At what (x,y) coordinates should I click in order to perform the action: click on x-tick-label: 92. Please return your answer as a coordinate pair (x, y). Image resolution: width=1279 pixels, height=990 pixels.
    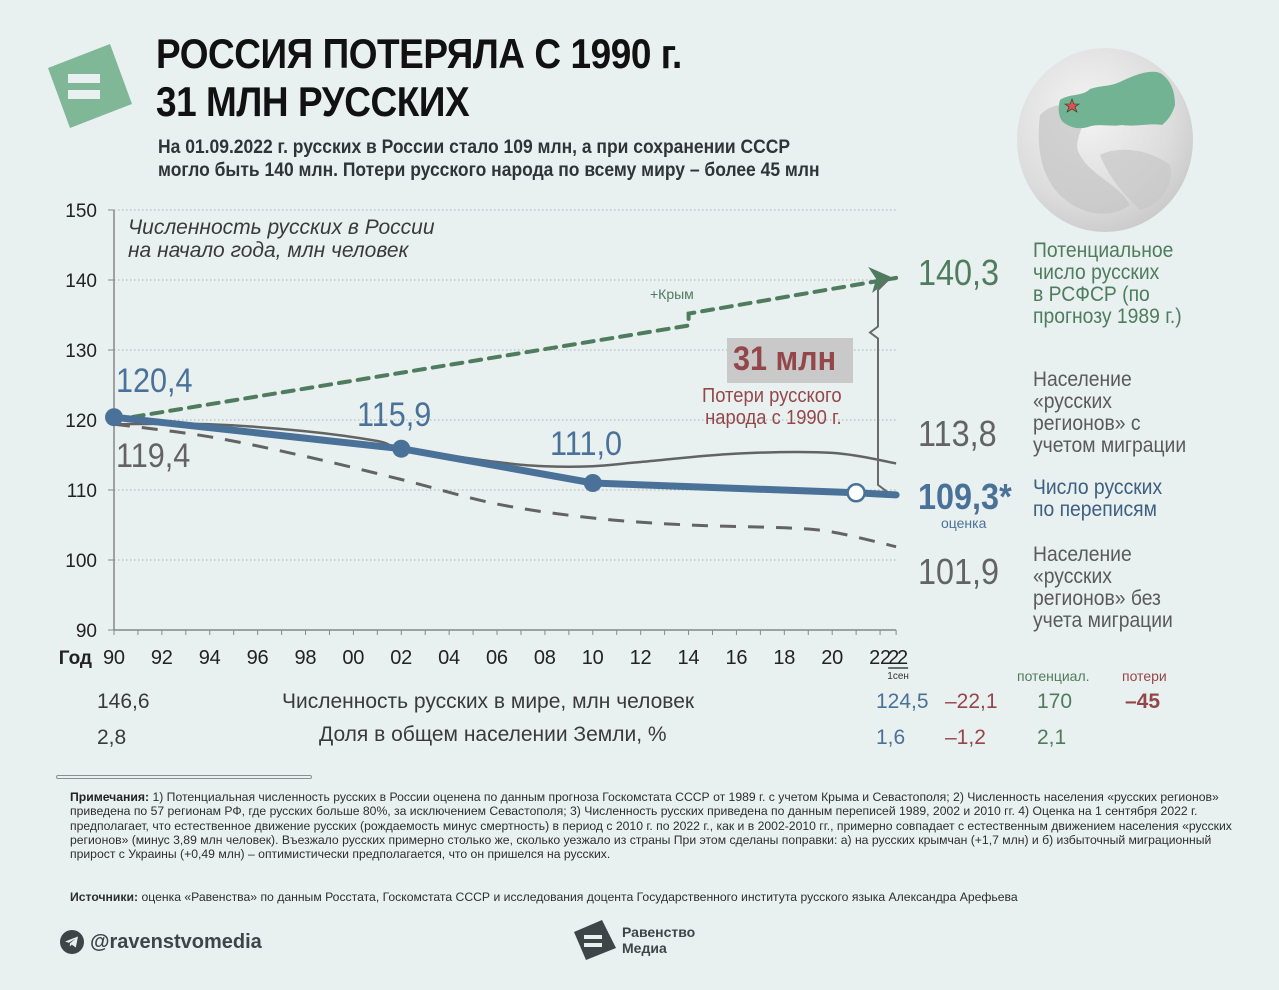
    Looking at the image, I should click on (162, 658).